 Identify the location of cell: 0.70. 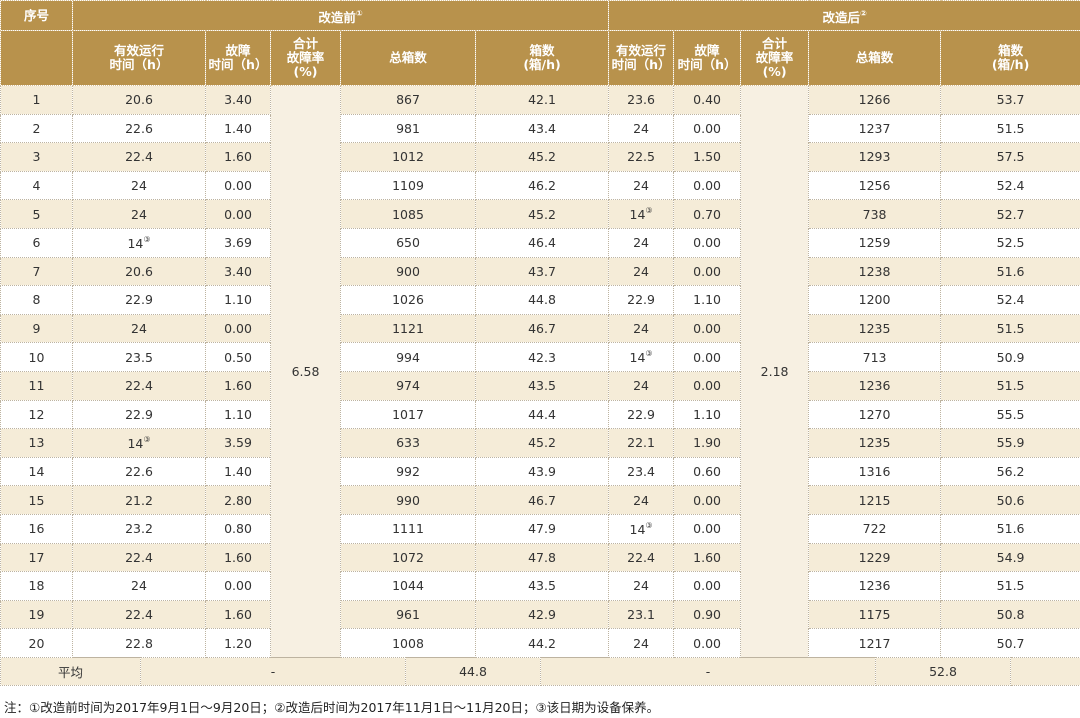
(707, 214).